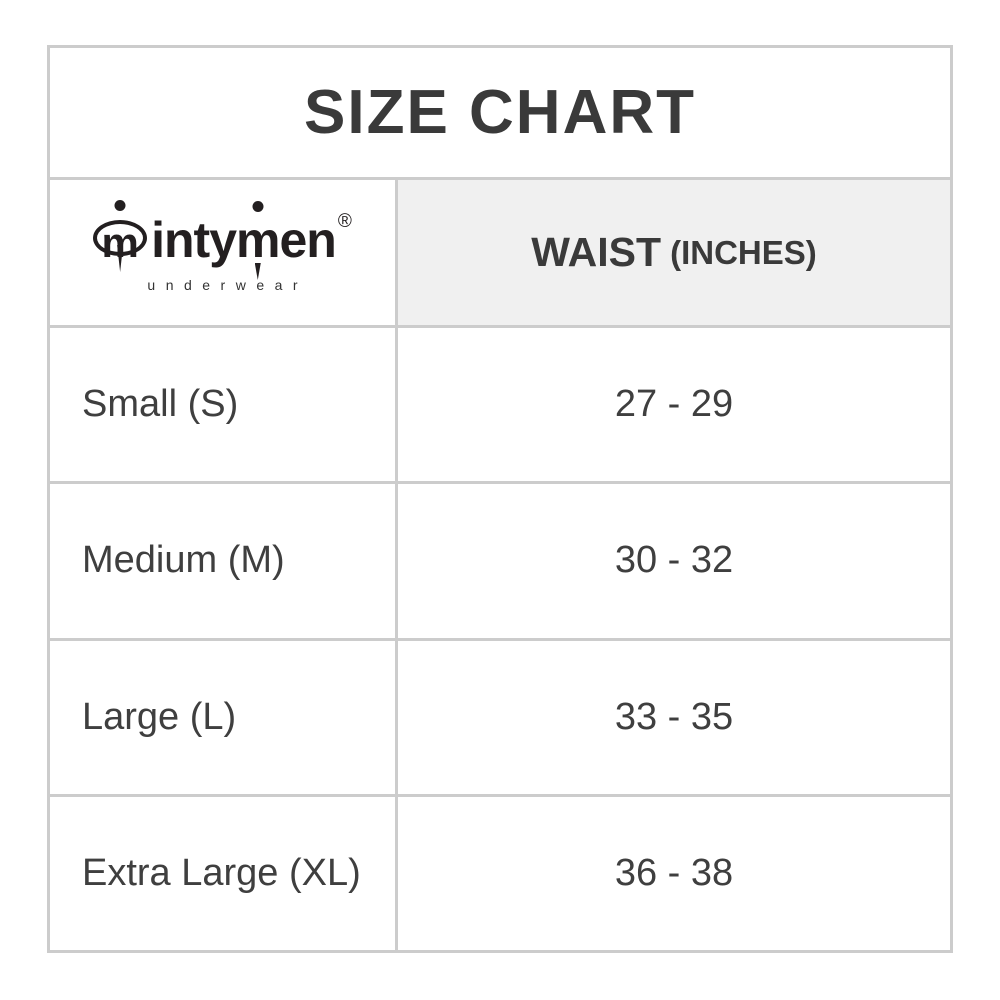  Describe the element at coordinates (120, 205) in the screenshot. I see `icon-dot-shape` at that location.